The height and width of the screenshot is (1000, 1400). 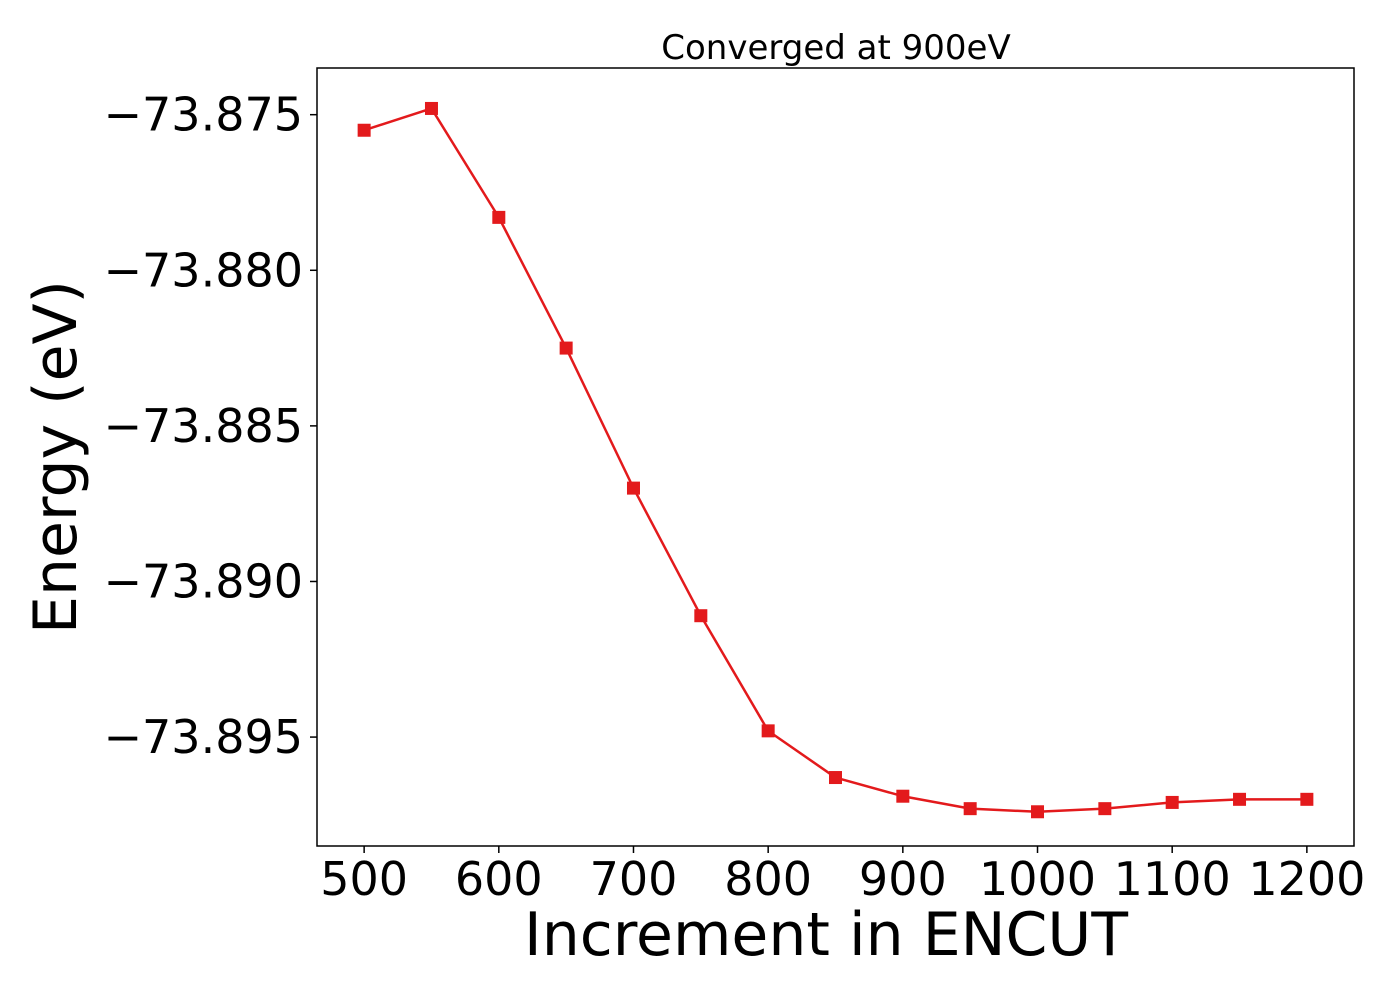 What do you see at coordinates (1306, 879) in the screenshot?
I see `x-tick-label: 1200` at bounding box center [1306, 879].